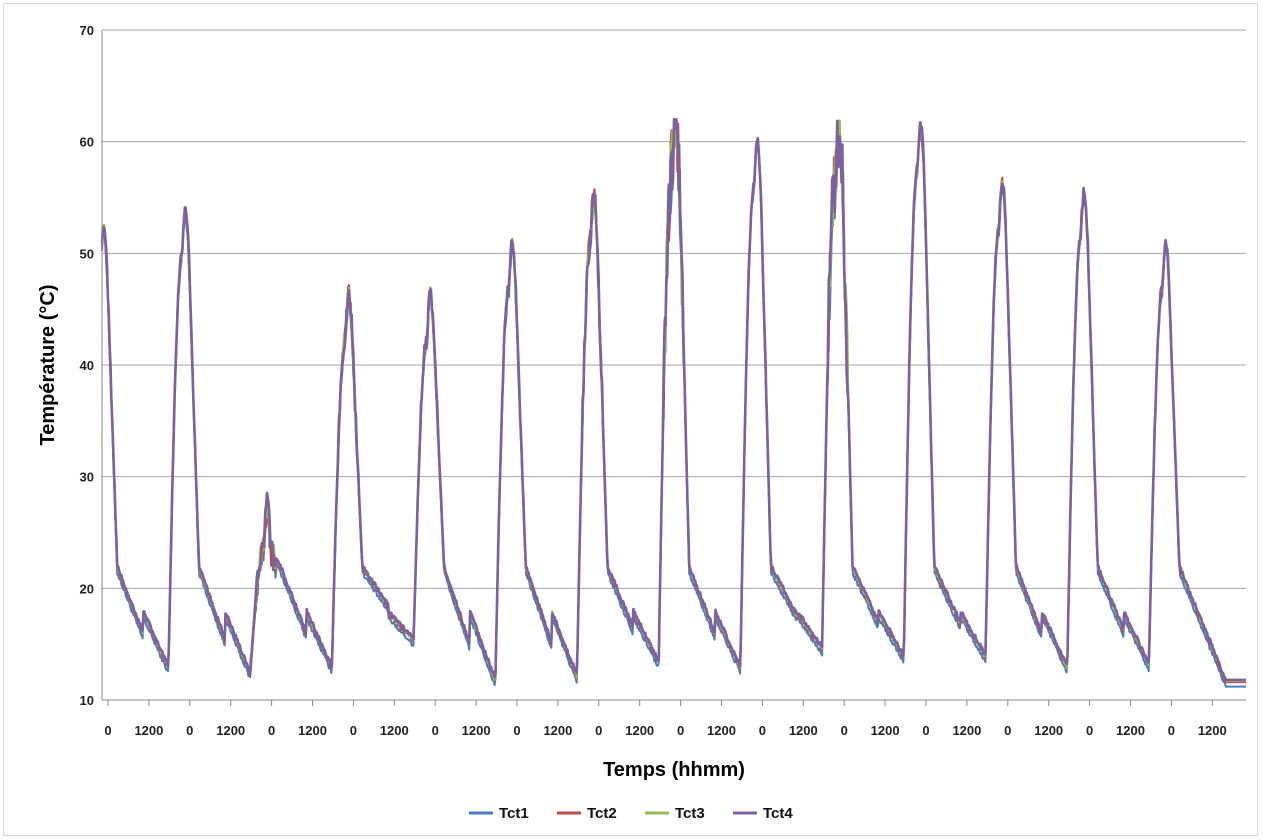  Describe the element at coordinates (87, 477) in the screenshot. I see `y-tick-label: 30` at that location.